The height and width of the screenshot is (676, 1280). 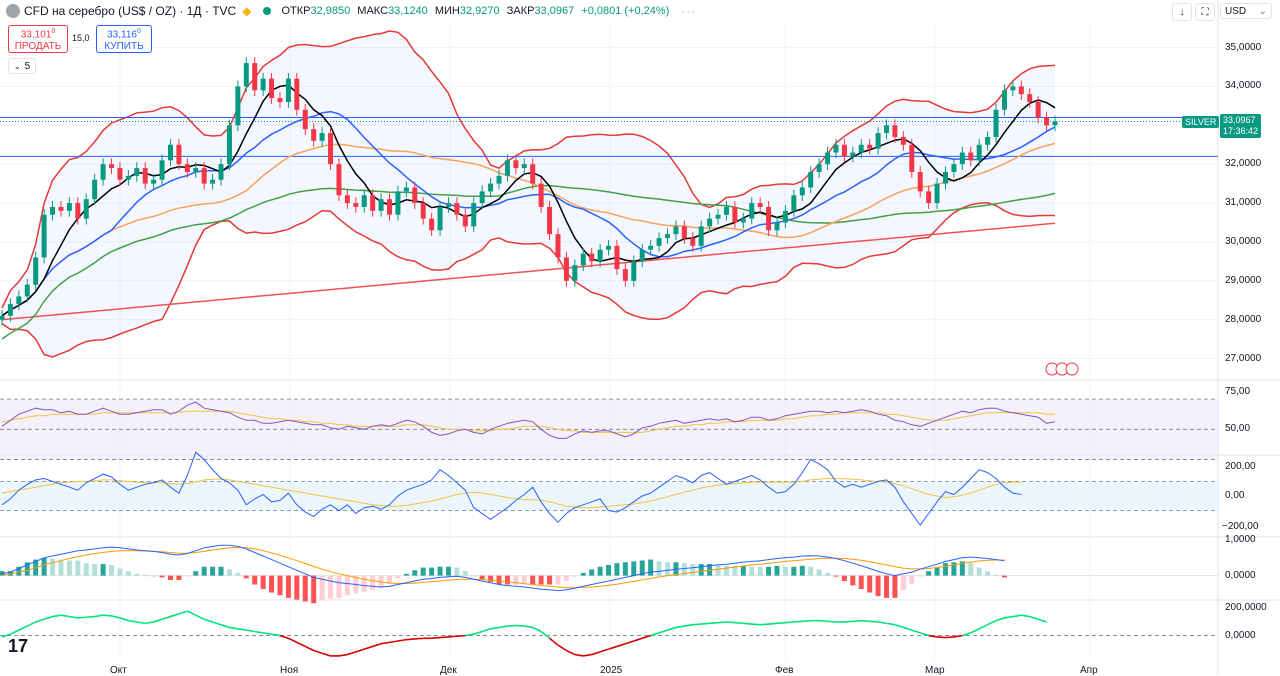 What do you see at coordinates (130, 11) in the screenshot?
I see `symbol-title: CFD на серебро (US$ / OZ) · 1Д · TVC` at bounding box center [130, 11].